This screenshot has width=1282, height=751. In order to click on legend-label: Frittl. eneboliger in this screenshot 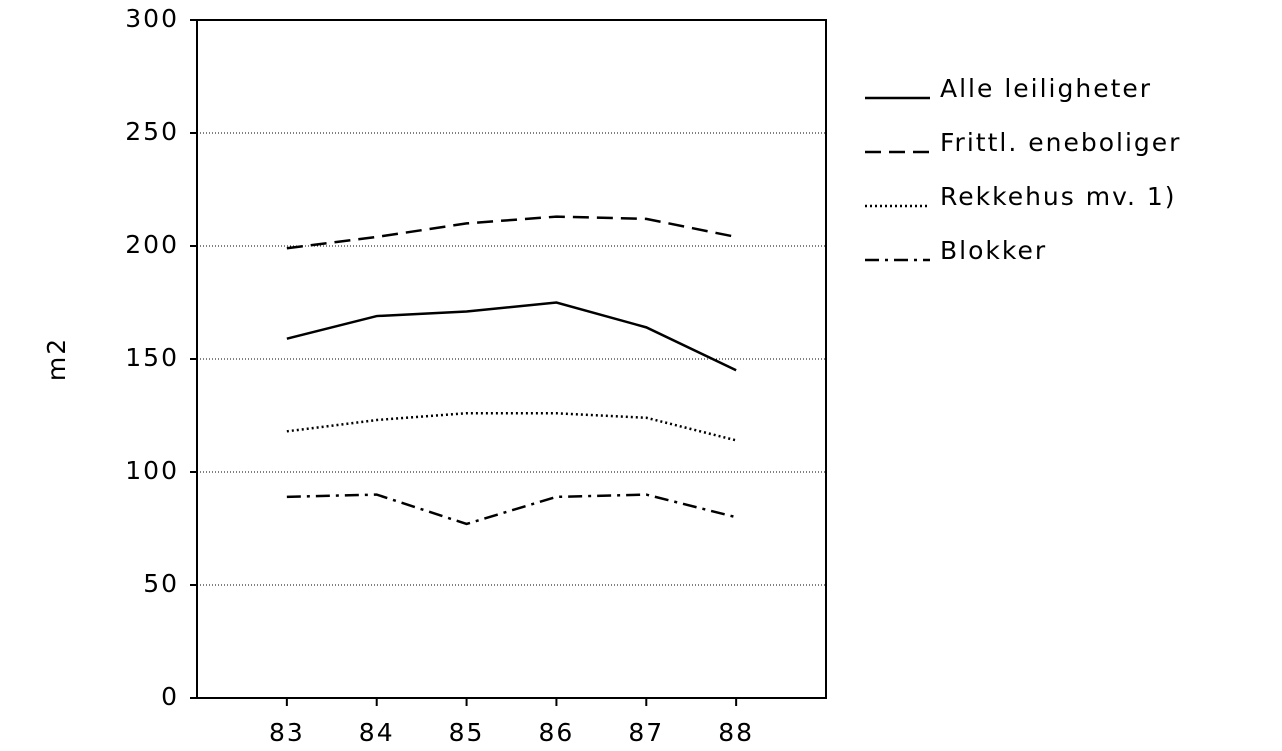, I will do `click(1060, 142)`.